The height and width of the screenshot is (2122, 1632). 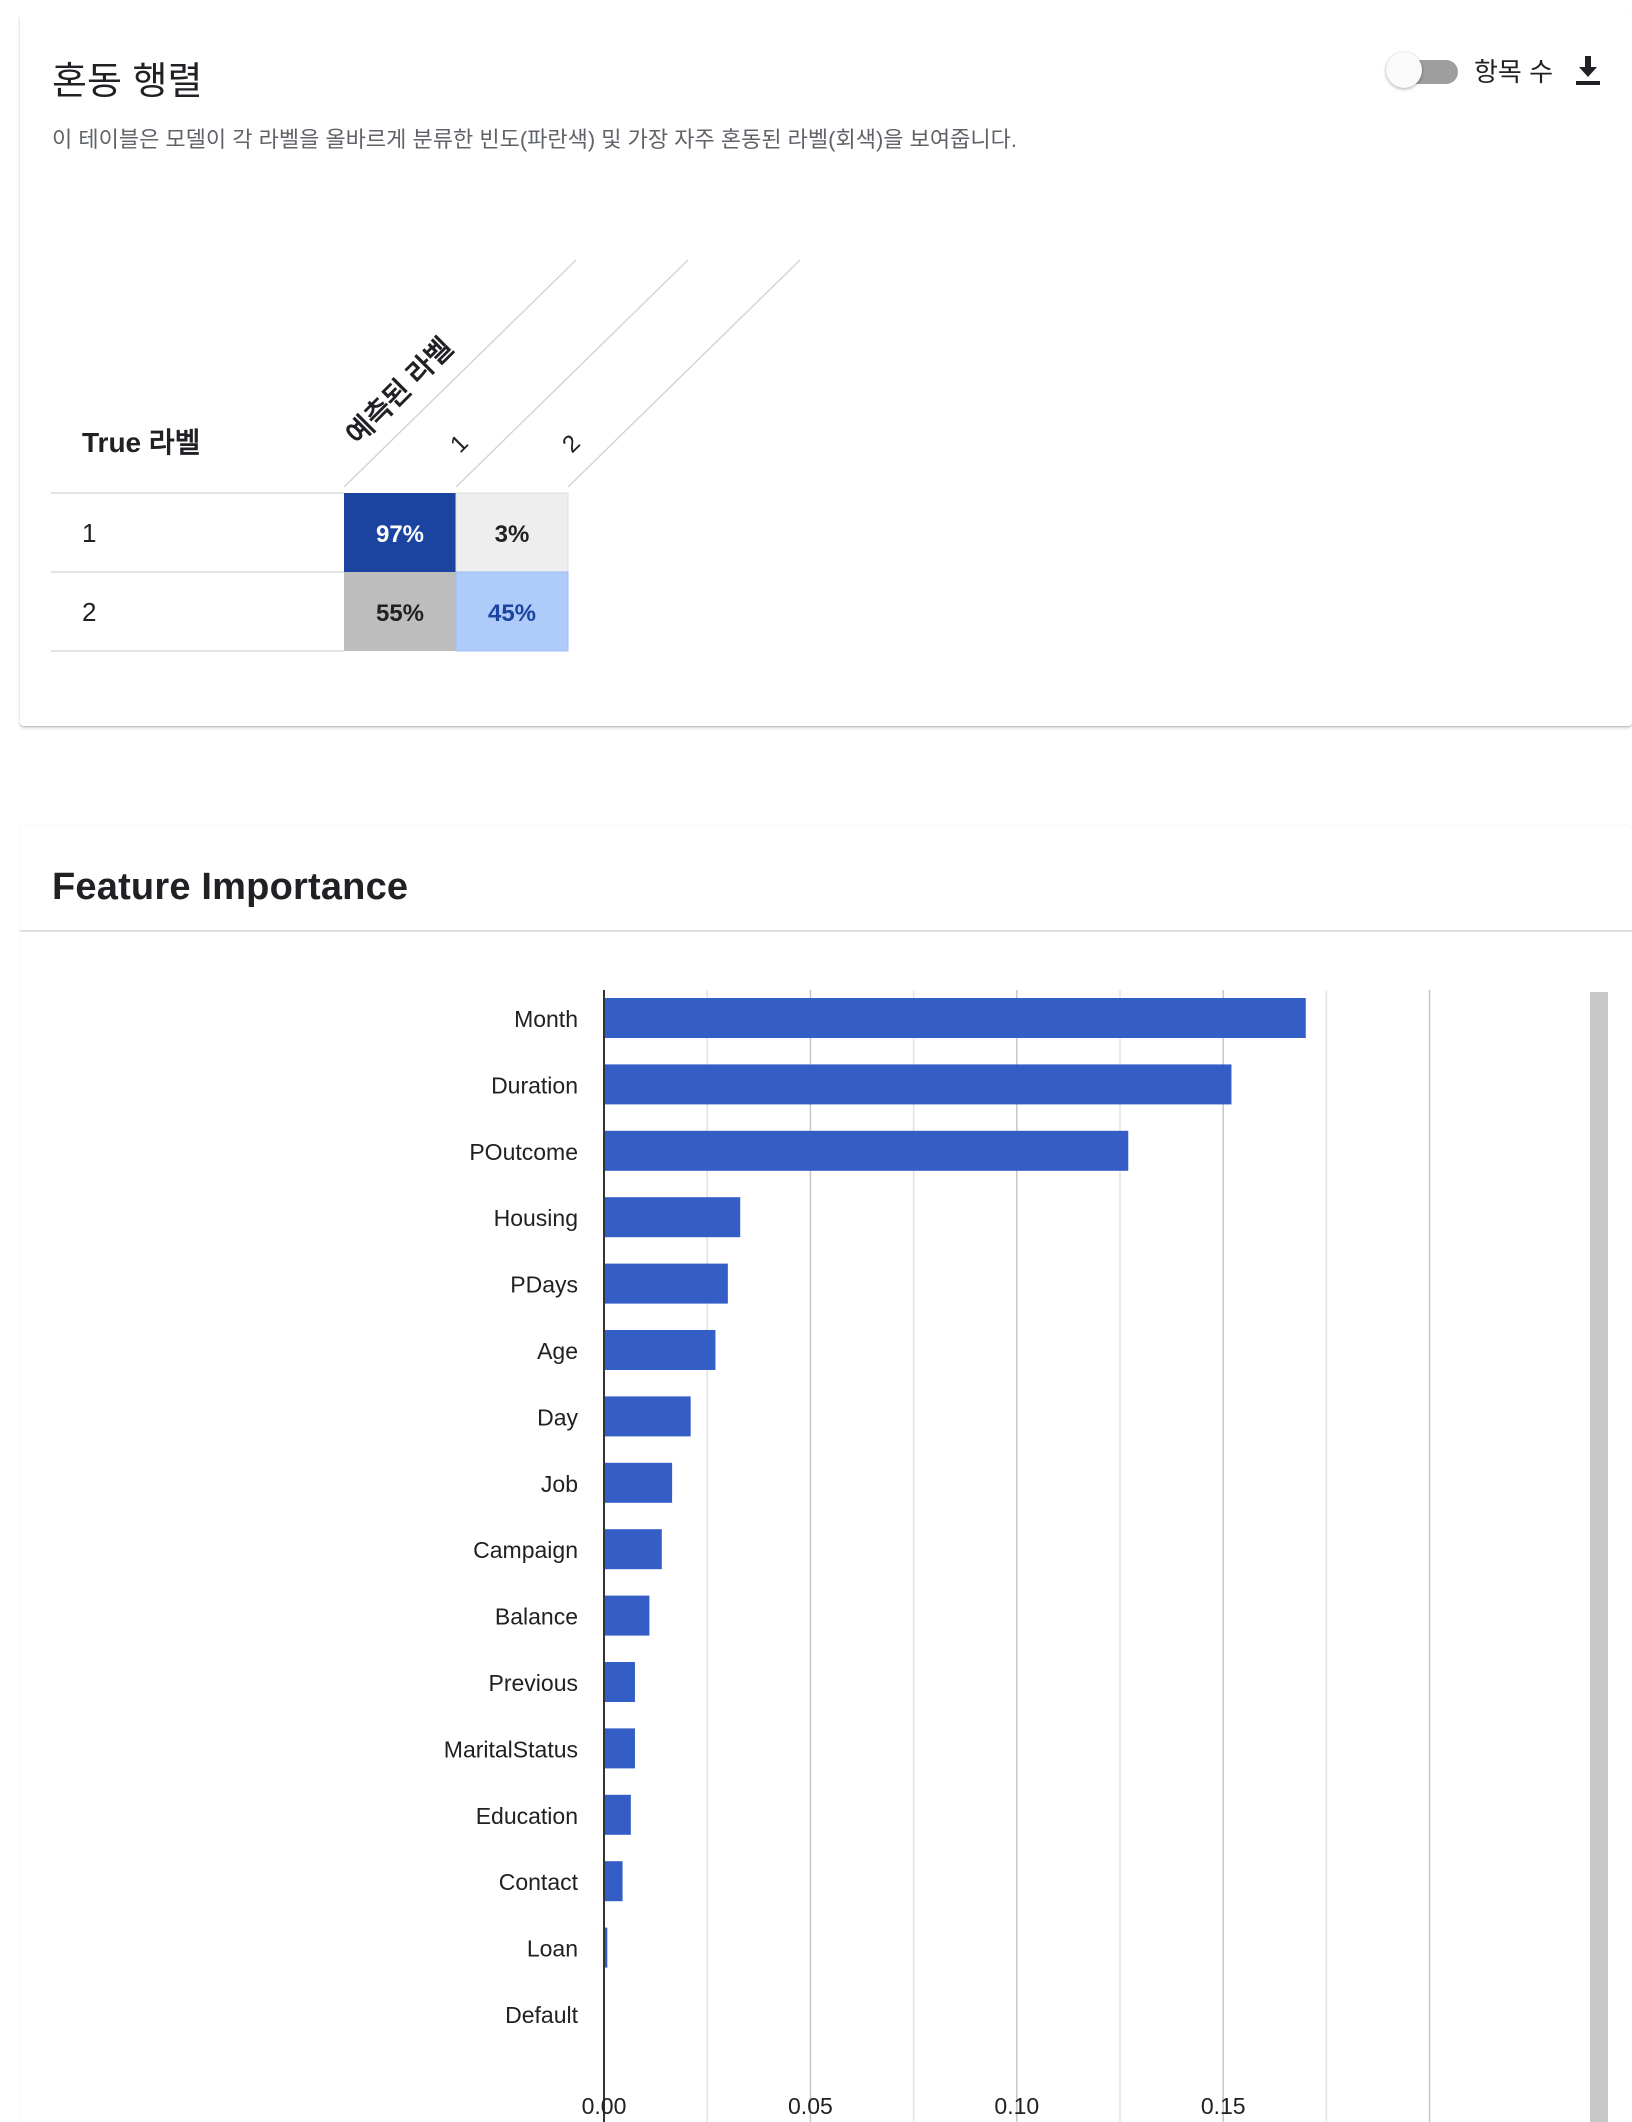 What do you see at coordinates (660, 1350) in the screenshot?
I see `bar-age` at bounding box center [660, 1350].